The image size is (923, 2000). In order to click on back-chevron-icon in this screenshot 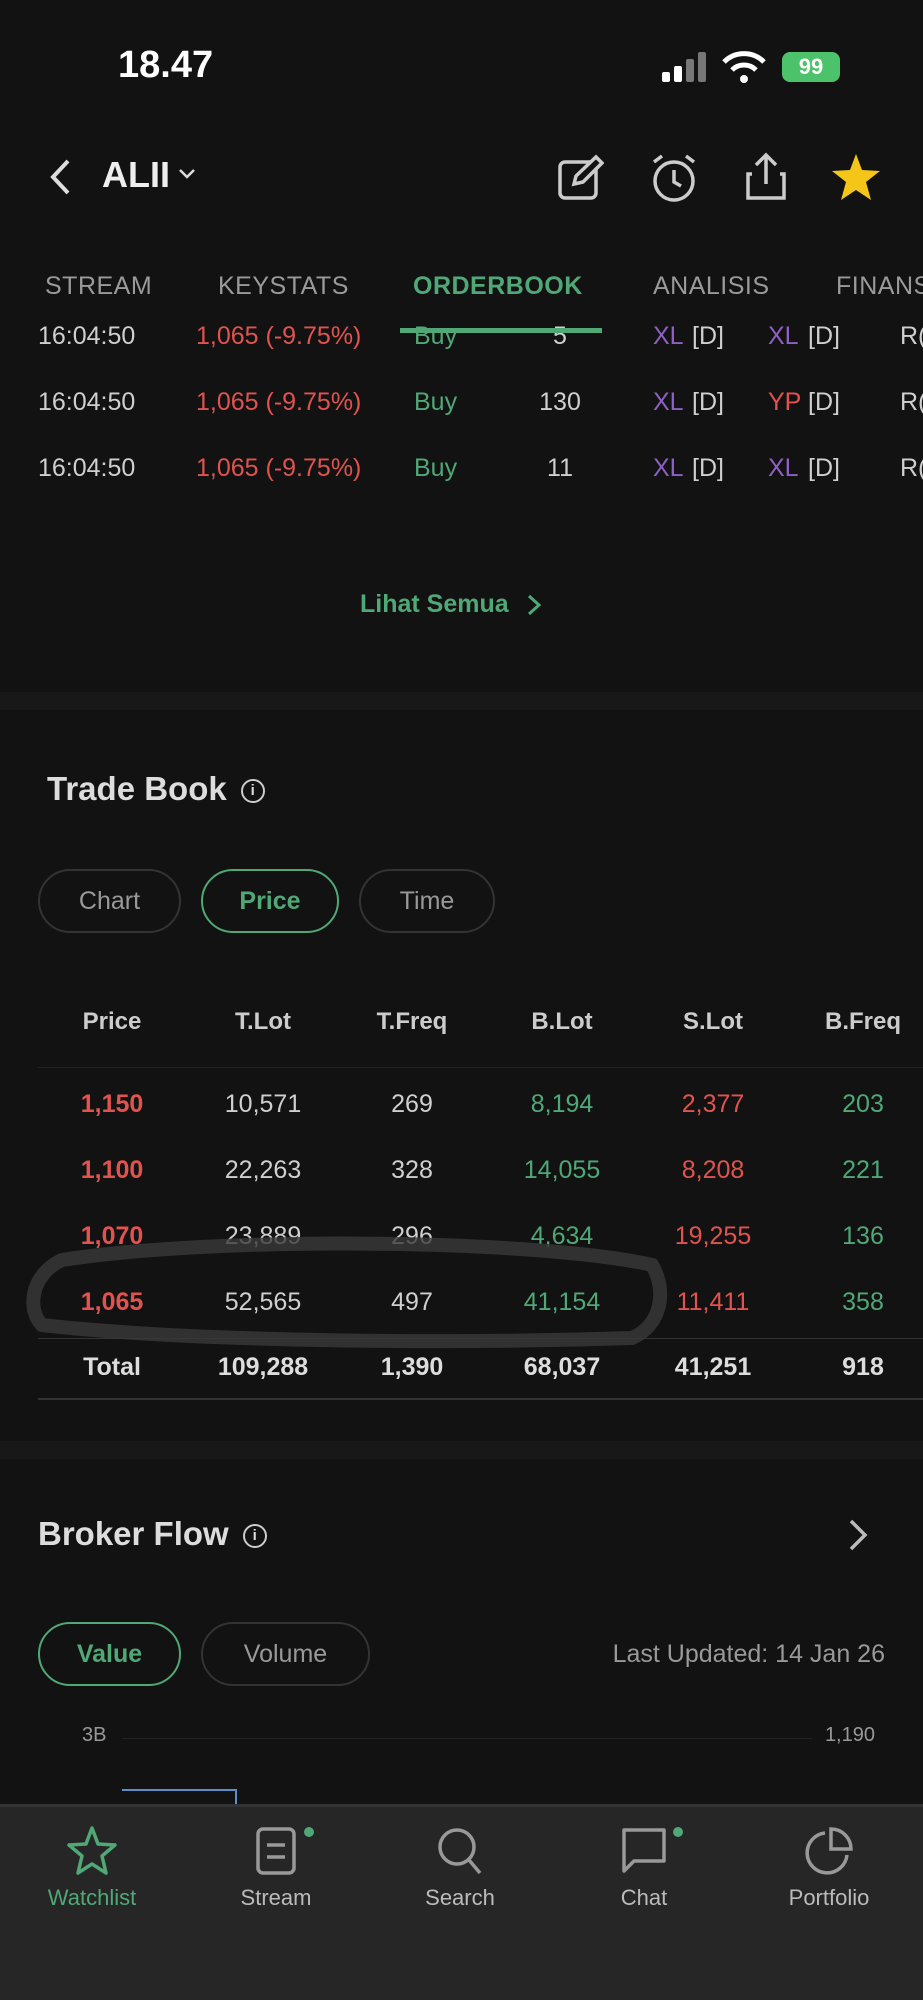, I will do `click(60, 177)`.